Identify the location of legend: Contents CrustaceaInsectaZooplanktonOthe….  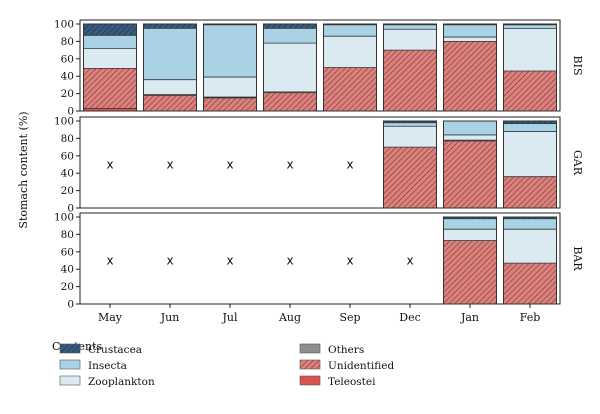
(223, 364).